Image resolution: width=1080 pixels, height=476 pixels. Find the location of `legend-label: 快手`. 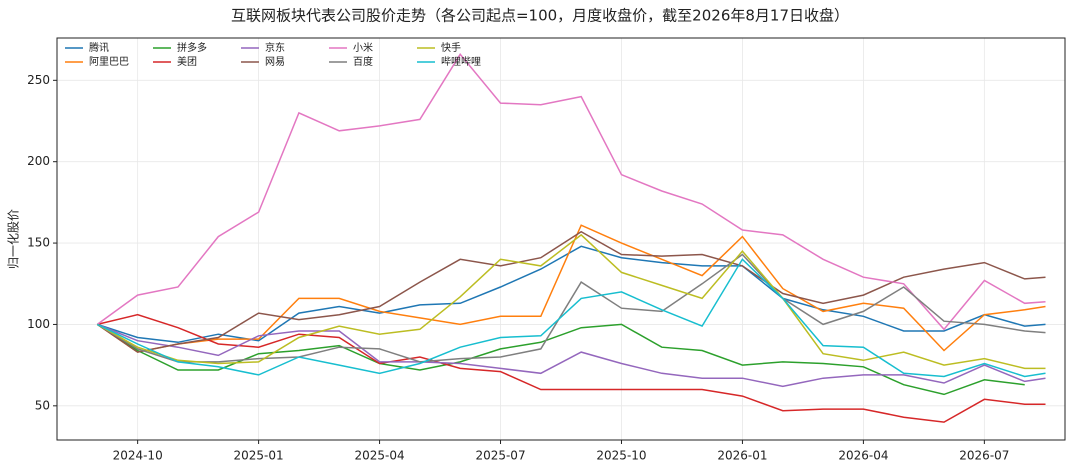

legend-label: 快手 is located at coordinates (451, 47).